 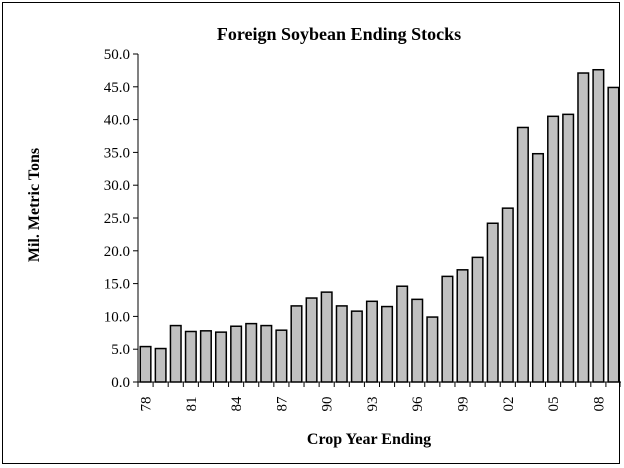 What do you see at coordinates (117, 121) in the screenshot?
I see `y-tick-label: 40.0` at bounding box center [117, 121].